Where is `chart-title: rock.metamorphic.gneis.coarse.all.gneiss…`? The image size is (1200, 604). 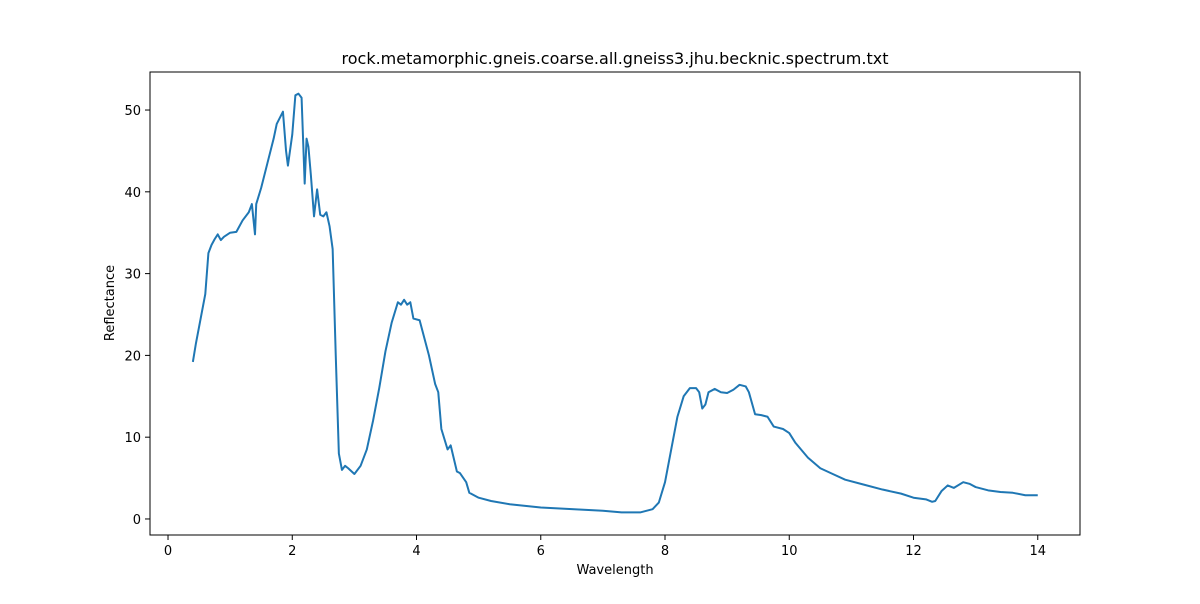
chart-title: rock.metamorphic.gneis.coarse.all.gneiss… is located at coordinates (615, 58).